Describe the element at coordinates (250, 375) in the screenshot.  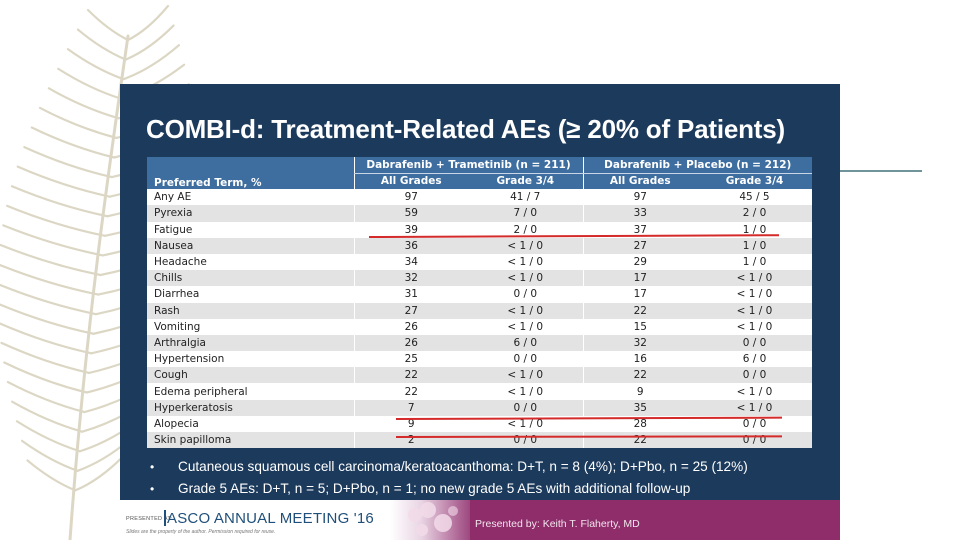
I see `term-cell: Cough` at that location.